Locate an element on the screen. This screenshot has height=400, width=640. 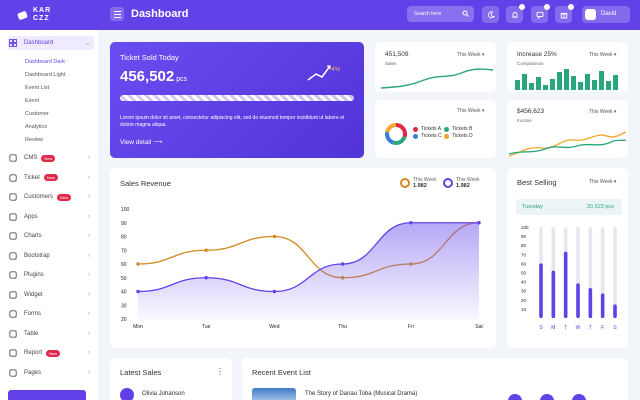
brand-logo: KAR CZZ is located at coordinates (37, 15).